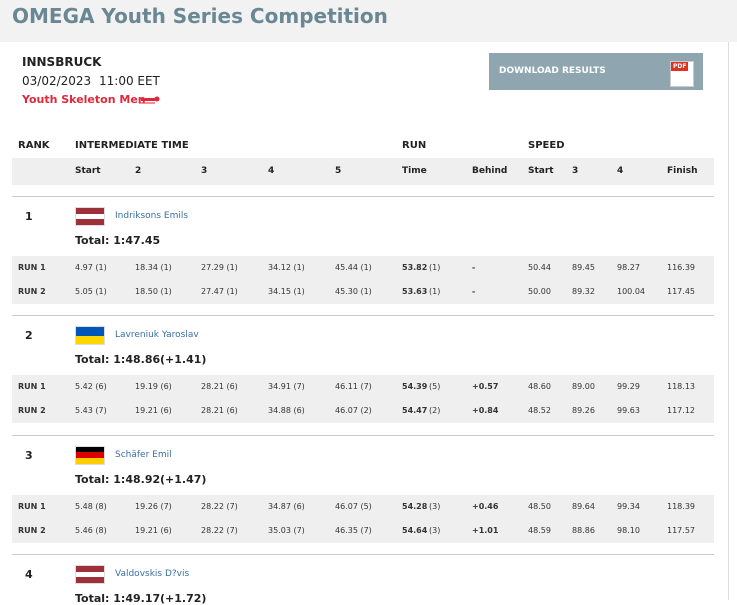 This screenshot has width=737, height=605. Describe the element at coordinates (628, 387) in the screenshot. I see `speed: 99.29` at that location.